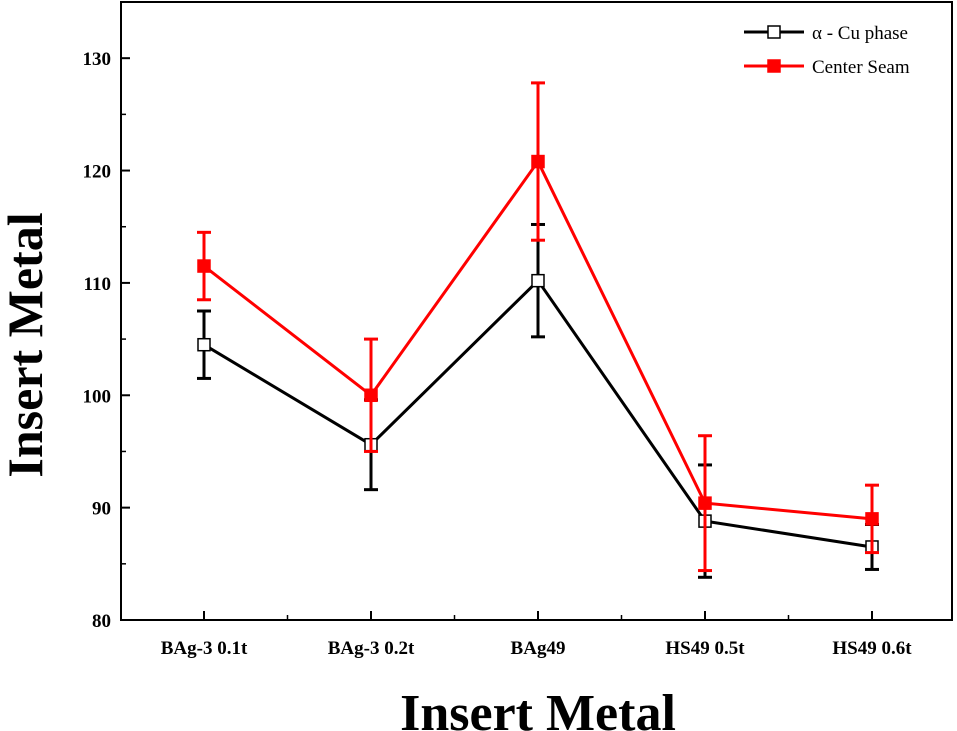 Image resolution: width=957 pixels, height=731 pixels. What do you see at coordinates (860, 33) in the screenshot?
I see `legend-label: α - Cu phase` at bounding box center [860, 33].